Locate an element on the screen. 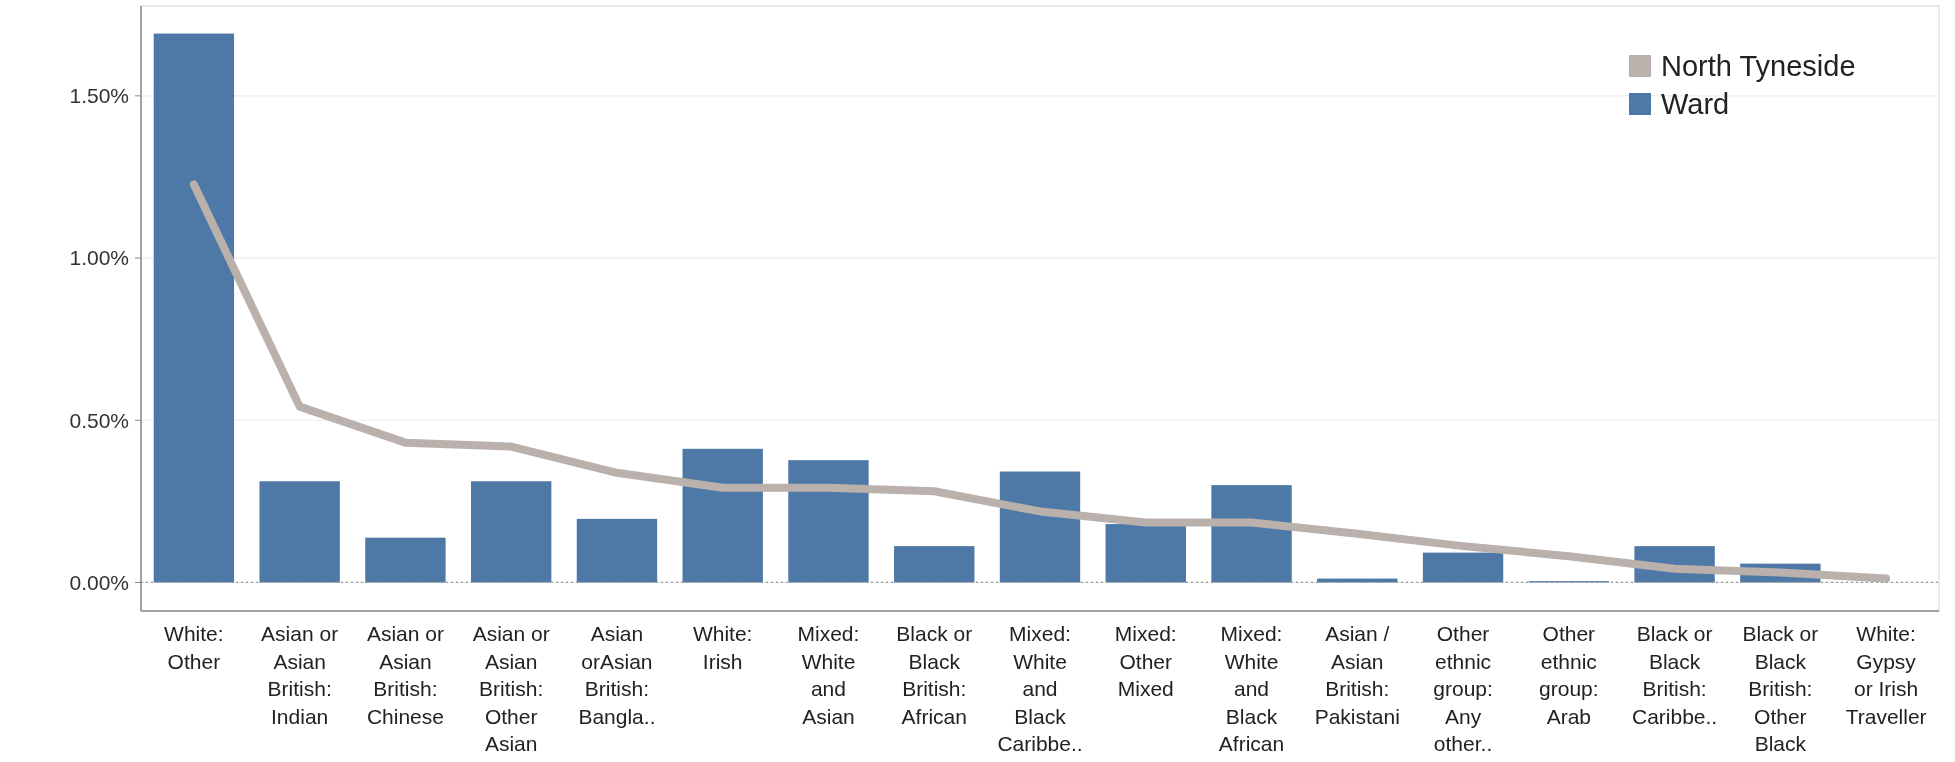 This screenshot has width=1955, height=762. x-tick-label: Asian or Asian British: Indian is located at coordinates (300, 675).